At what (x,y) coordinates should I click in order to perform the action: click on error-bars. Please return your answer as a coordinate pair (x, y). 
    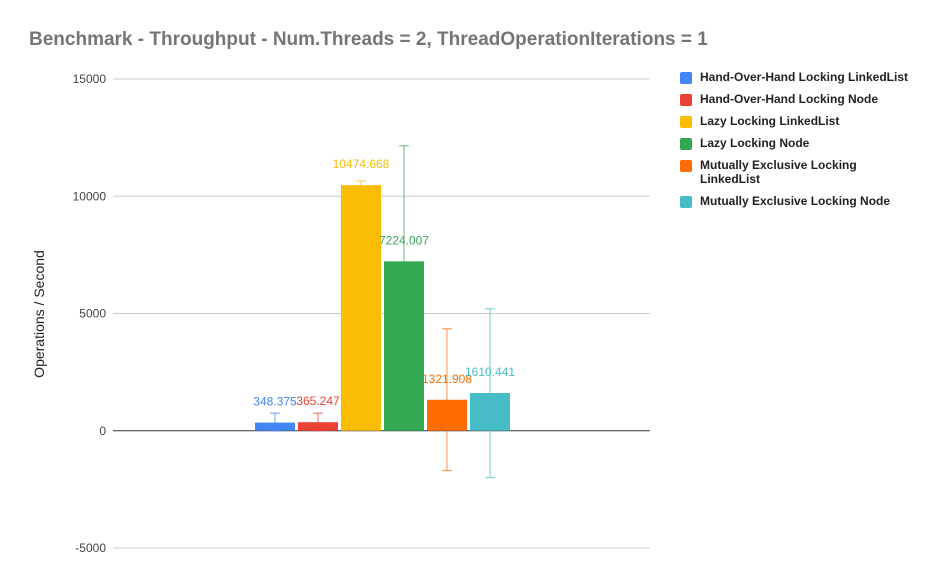
    Looking at the image, I should click on (382, 312).